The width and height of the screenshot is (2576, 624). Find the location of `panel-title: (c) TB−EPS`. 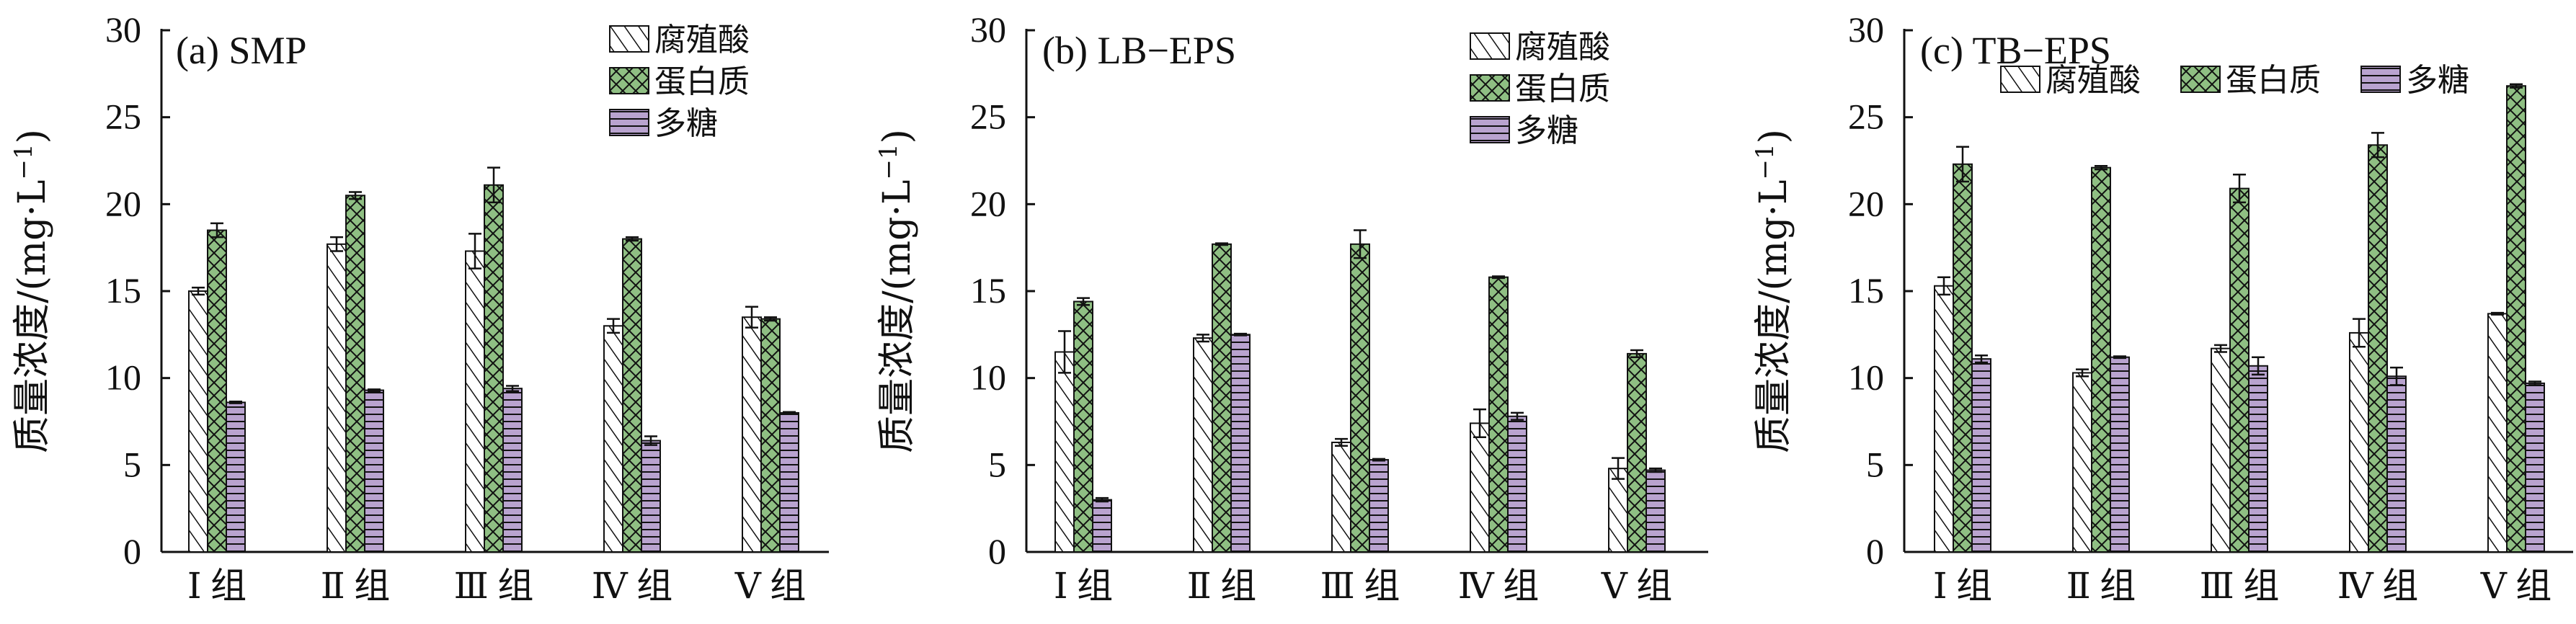

panel-title: (c) TB−EPS is located at coordinates (2016, 51).